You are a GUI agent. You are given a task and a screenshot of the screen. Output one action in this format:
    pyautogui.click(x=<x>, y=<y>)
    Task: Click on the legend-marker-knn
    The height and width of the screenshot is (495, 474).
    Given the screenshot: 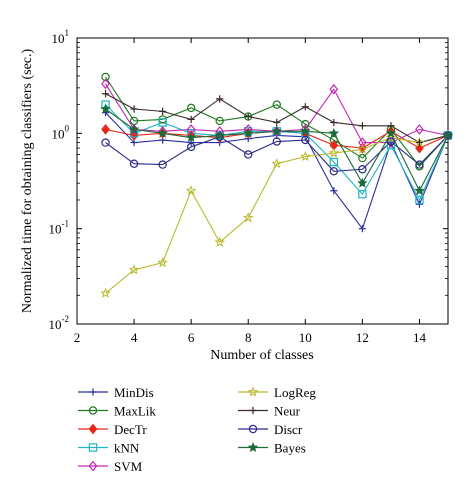 What is the action you would take?
    pyautogui.click(x=93, y=447)
    